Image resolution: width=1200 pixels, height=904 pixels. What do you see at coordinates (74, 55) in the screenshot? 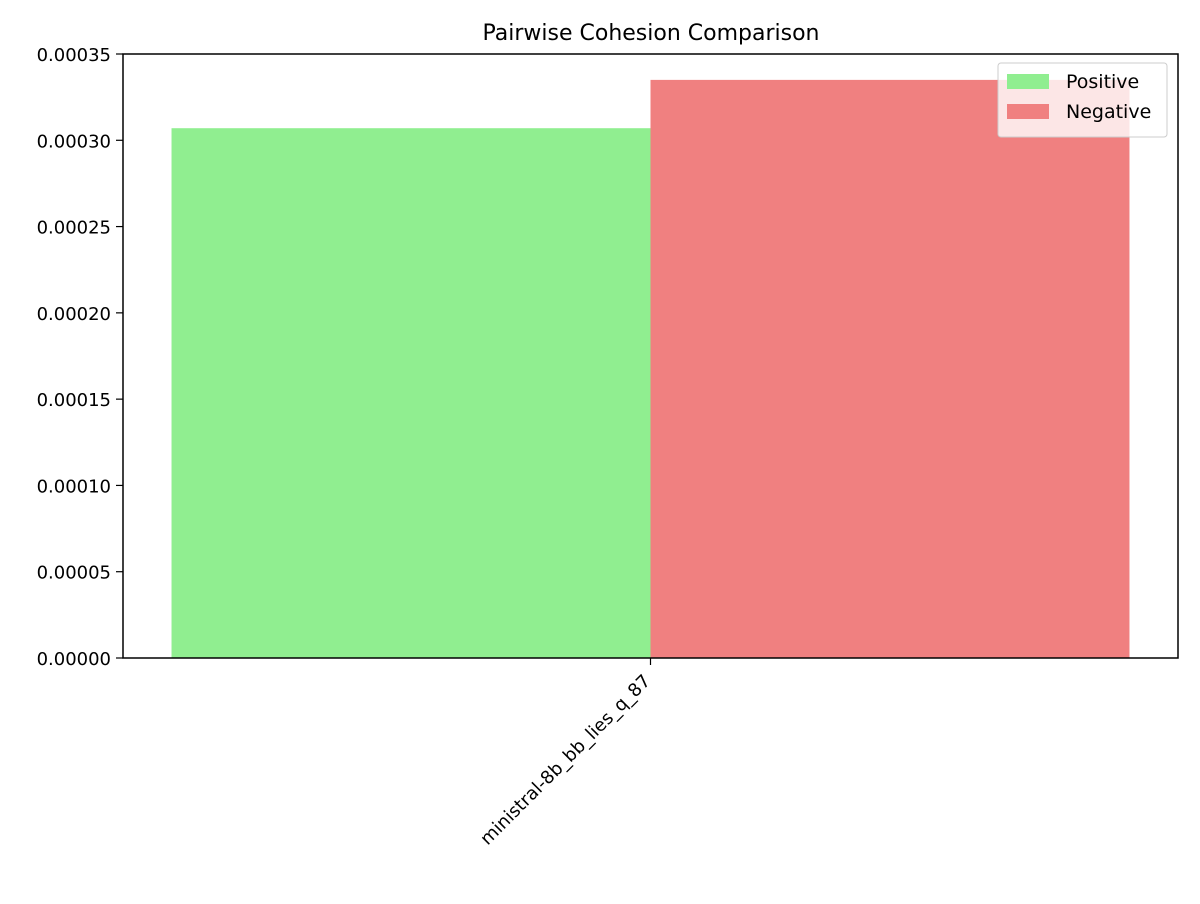
I see `y-tick-label: 0.00035` at bounding box center [74, 55].